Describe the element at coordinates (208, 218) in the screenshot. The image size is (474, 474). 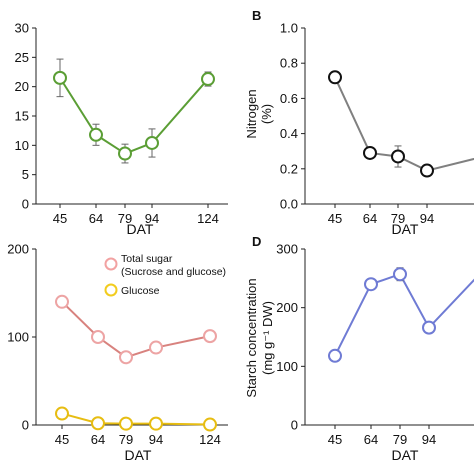
I see `panel-a-x-tick-label: 124` at that location.